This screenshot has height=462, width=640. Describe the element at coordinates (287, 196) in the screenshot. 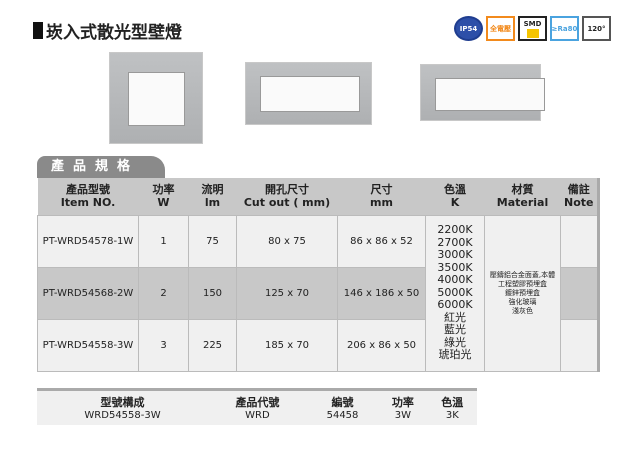

I see `col-cutout: 開孔尺寸 Cut out ( mm)` at that location.